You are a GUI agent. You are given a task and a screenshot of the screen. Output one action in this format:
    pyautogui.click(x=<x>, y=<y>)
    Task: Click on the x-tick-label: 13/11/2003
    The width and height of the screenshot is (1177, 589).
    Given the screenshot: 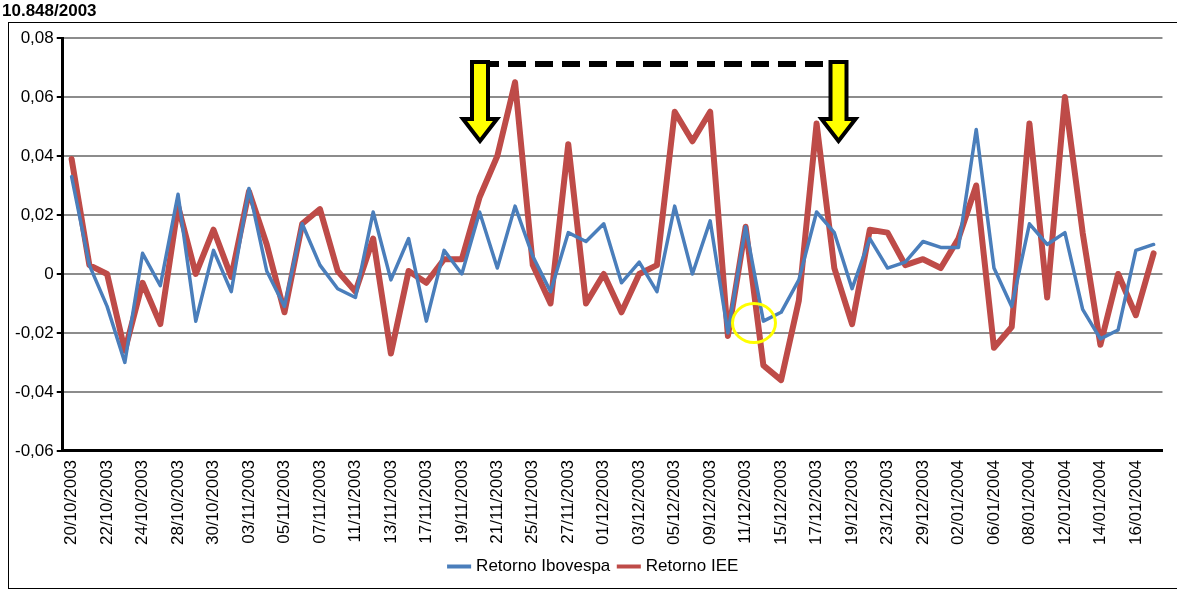 What is the action you would take?
    pyautogui.click(x=390, y=501)
    